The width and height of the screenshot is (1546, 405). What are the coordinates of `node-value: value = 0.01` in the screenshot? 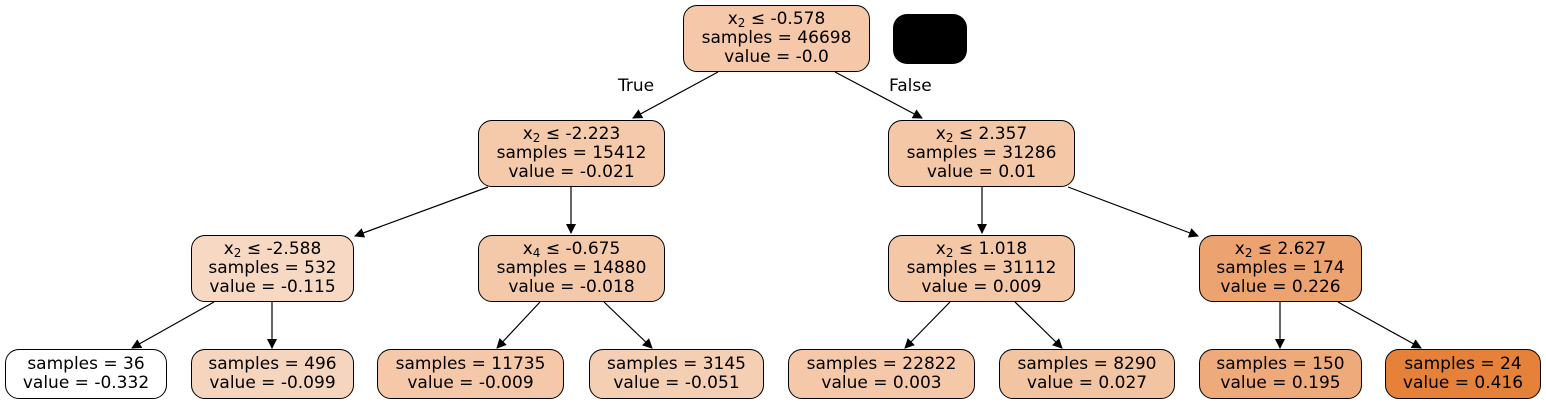 It's located at (981, 172).